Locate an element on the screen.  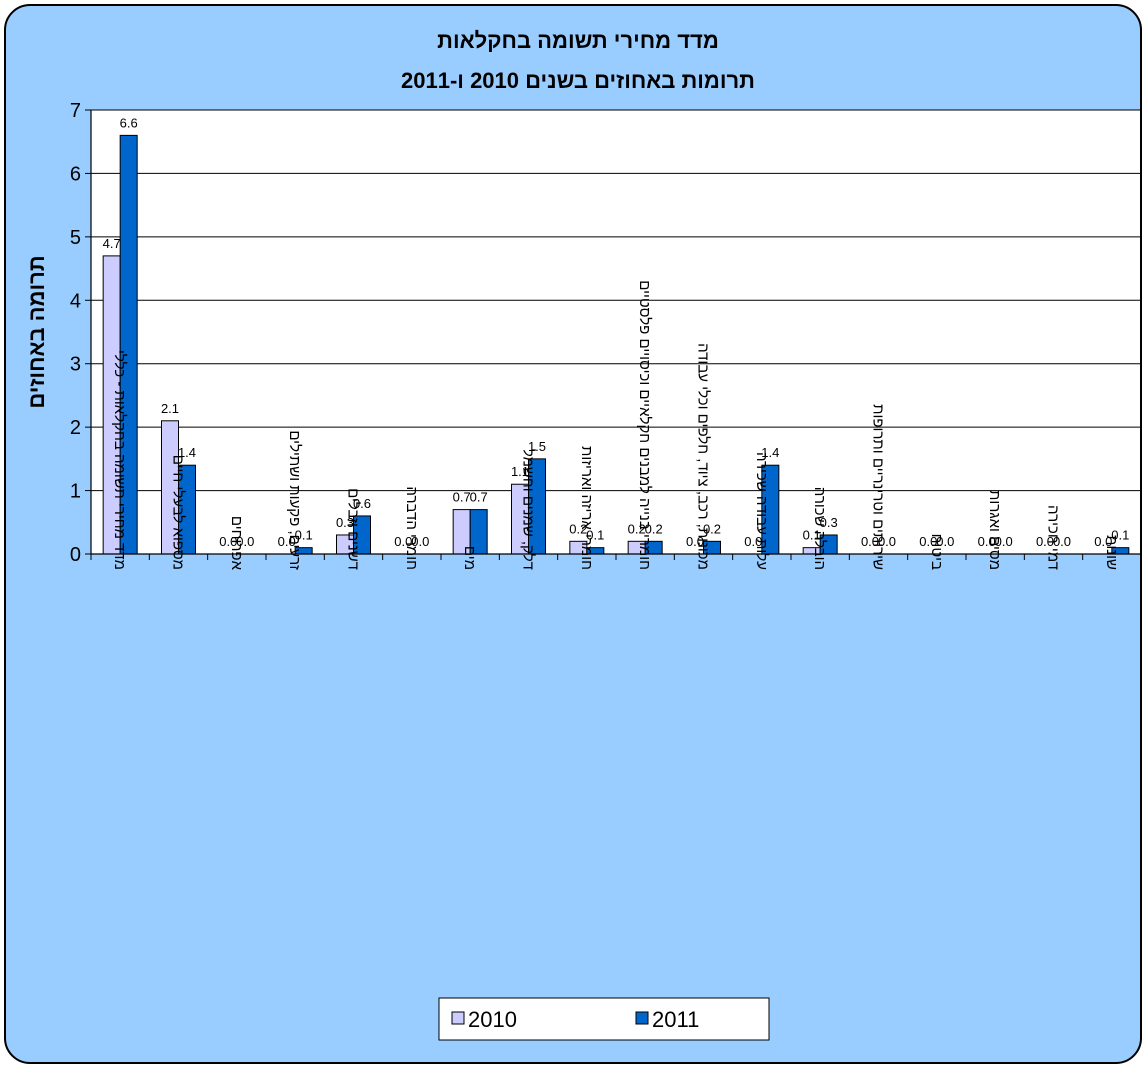
category-label-group: חומרי אריזה ואריזות is located at coordinates (586, 508).